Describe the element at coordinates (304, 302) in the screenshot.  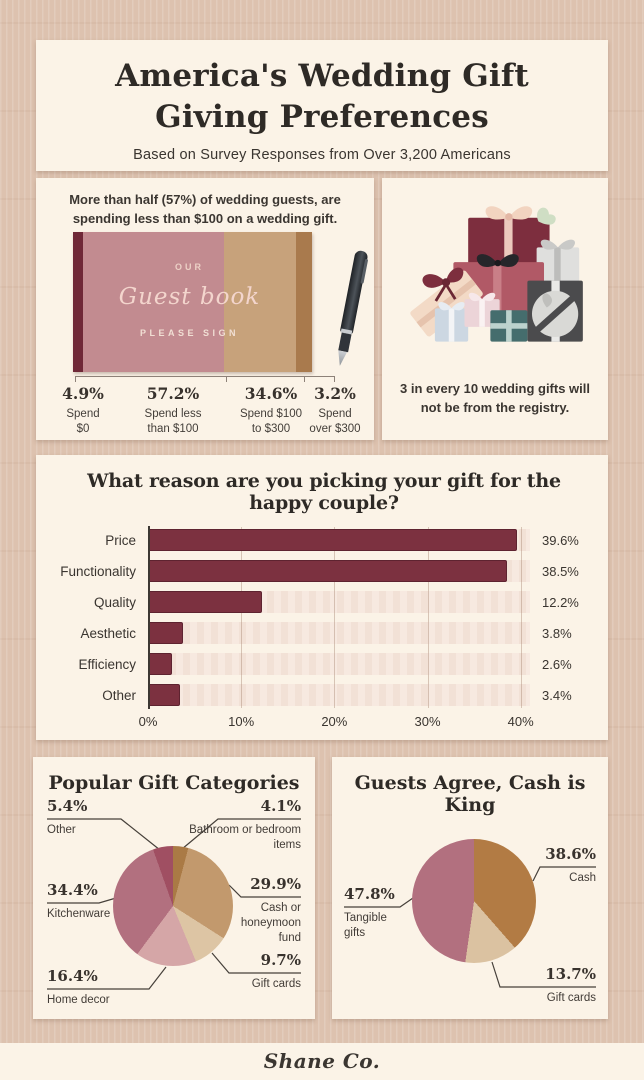
I see `book-edge` at that location.